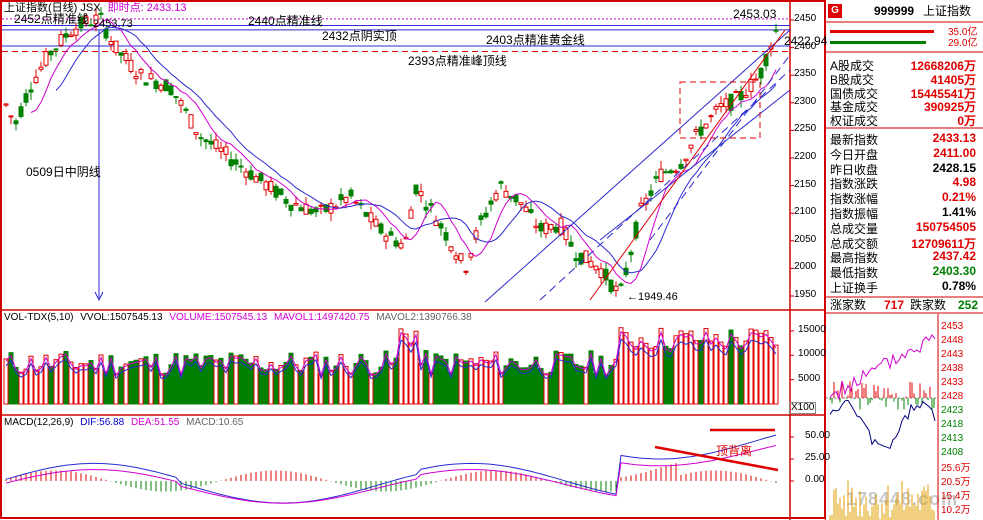  Describe the element at coordinates (805, 267) in the screenshot. I see `price-tick-label: 2000` at that location.